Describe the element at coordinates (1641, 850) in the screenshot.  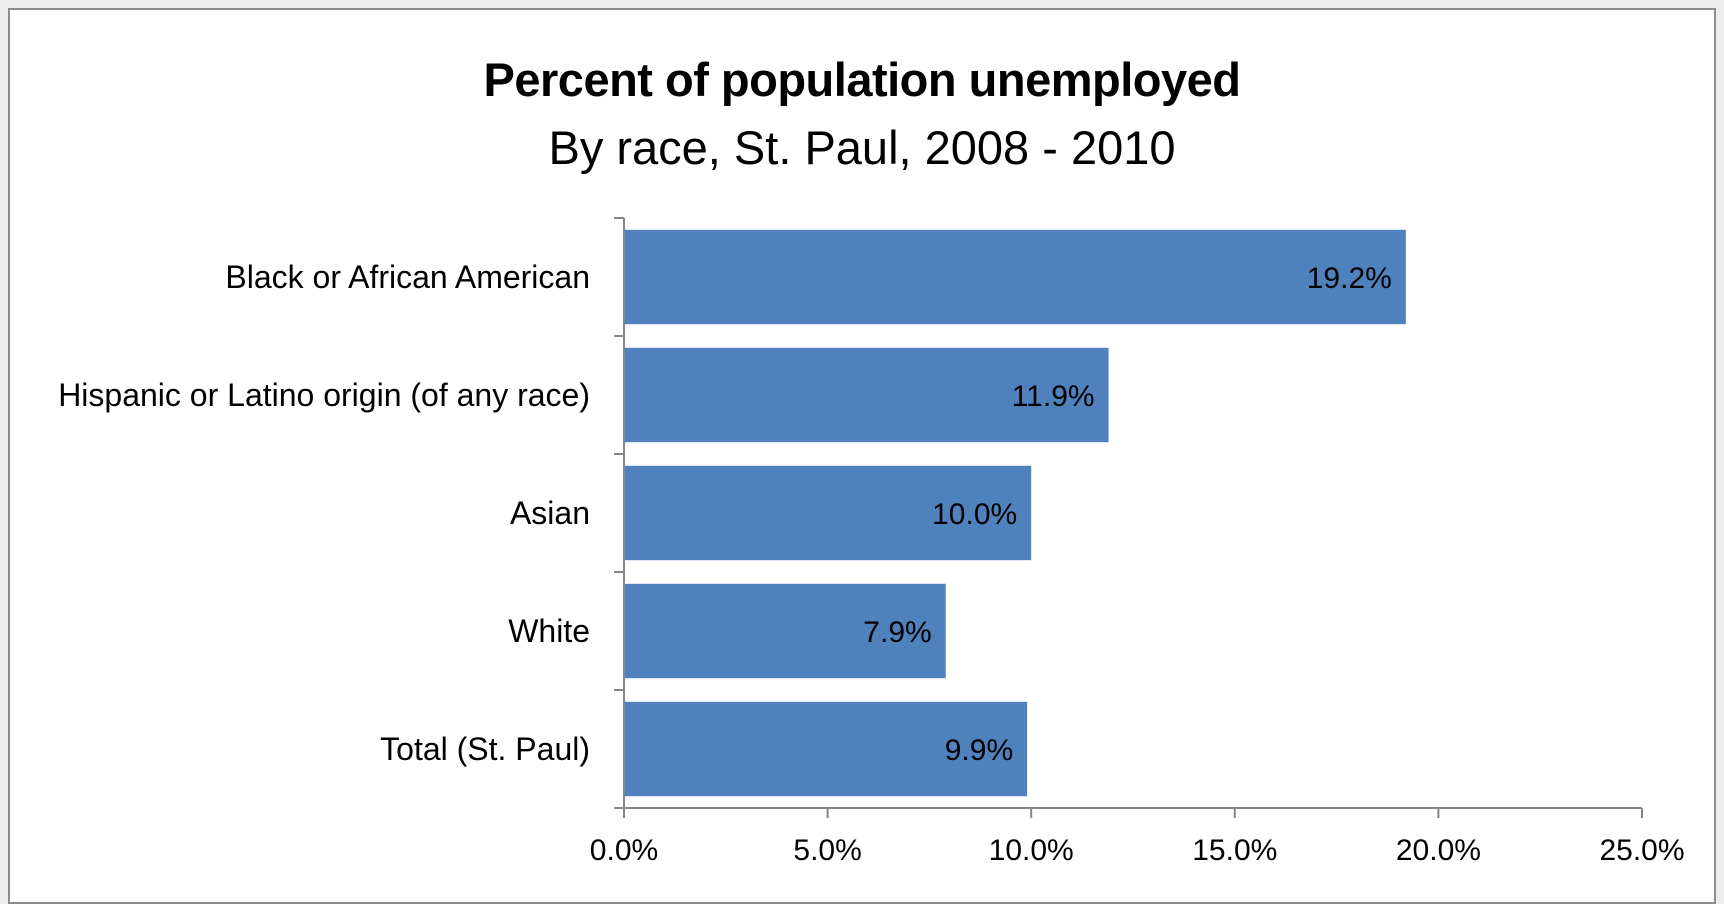
I see `x-tick-label: 25.0%` at that location.